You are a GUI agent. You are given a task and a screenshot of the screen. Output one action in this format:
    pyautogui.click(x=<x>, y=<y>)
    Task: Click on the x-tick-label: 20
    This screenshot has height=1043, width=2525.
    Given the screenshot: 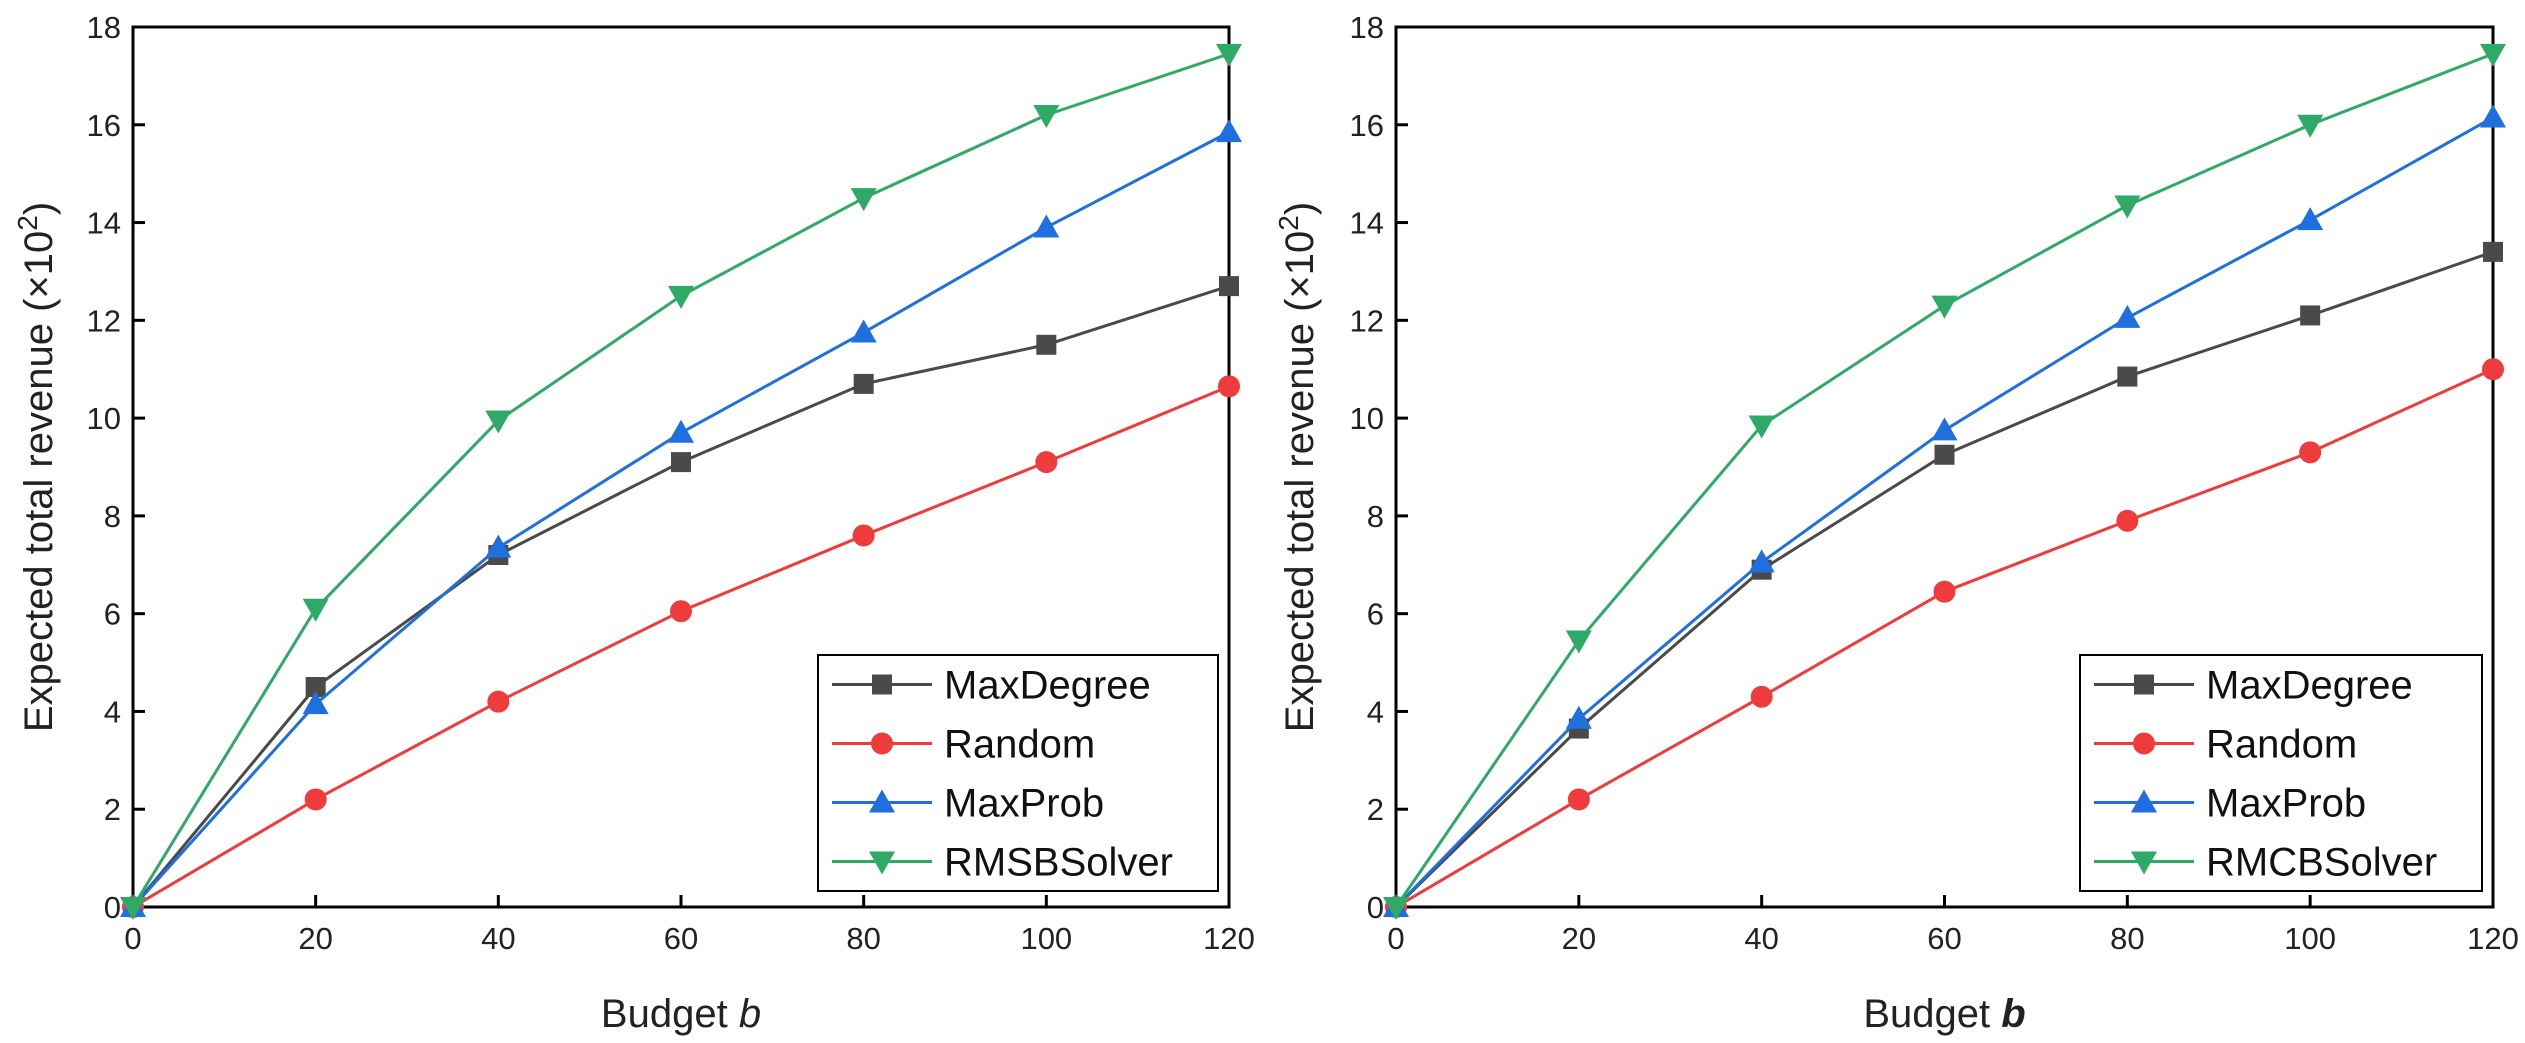 What is the action you would take?
    pyautogui.click(x=315, y=938)
    